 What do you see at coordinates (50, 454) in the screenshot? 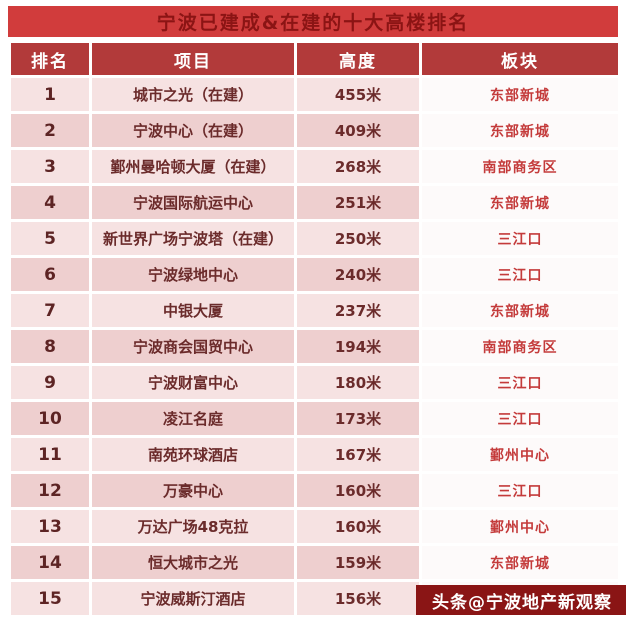
I see `cell-rank: 11` at bounding box center [50, 454].